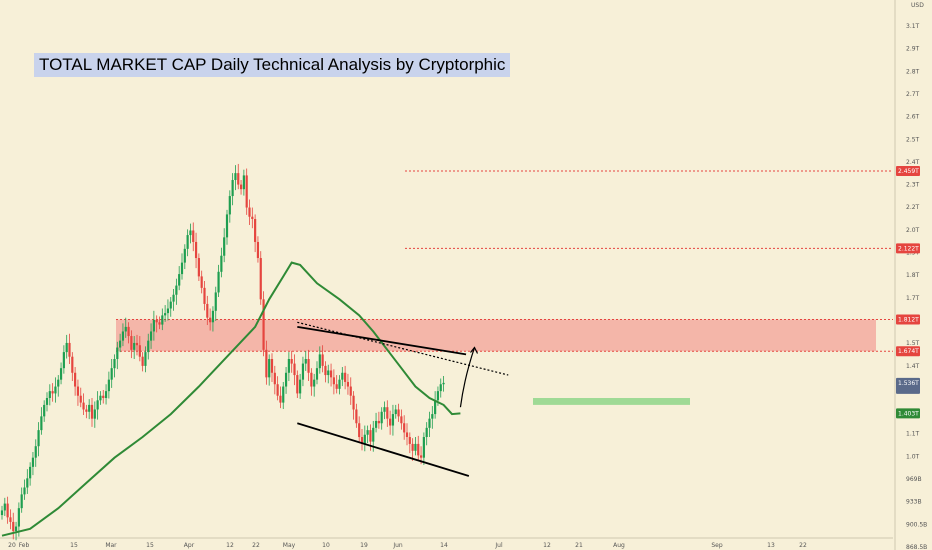  I want to click on x-tick-label: Apr, so click(189, 545).